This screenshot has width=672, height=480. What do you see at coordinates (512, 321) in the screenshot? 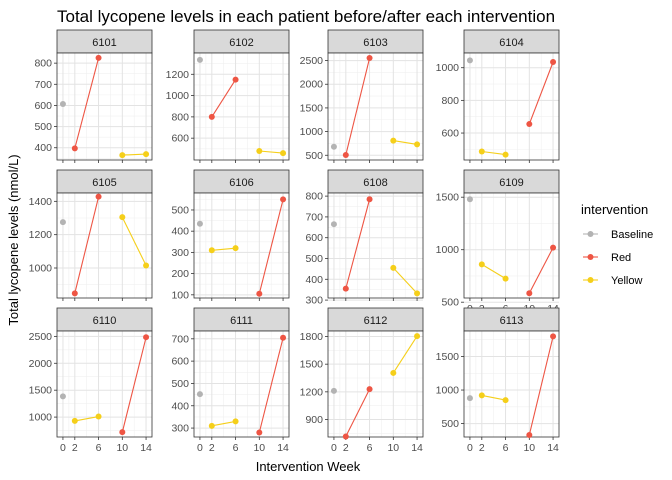
I see `facet-label: 6113` at bounding box center [512, 321].